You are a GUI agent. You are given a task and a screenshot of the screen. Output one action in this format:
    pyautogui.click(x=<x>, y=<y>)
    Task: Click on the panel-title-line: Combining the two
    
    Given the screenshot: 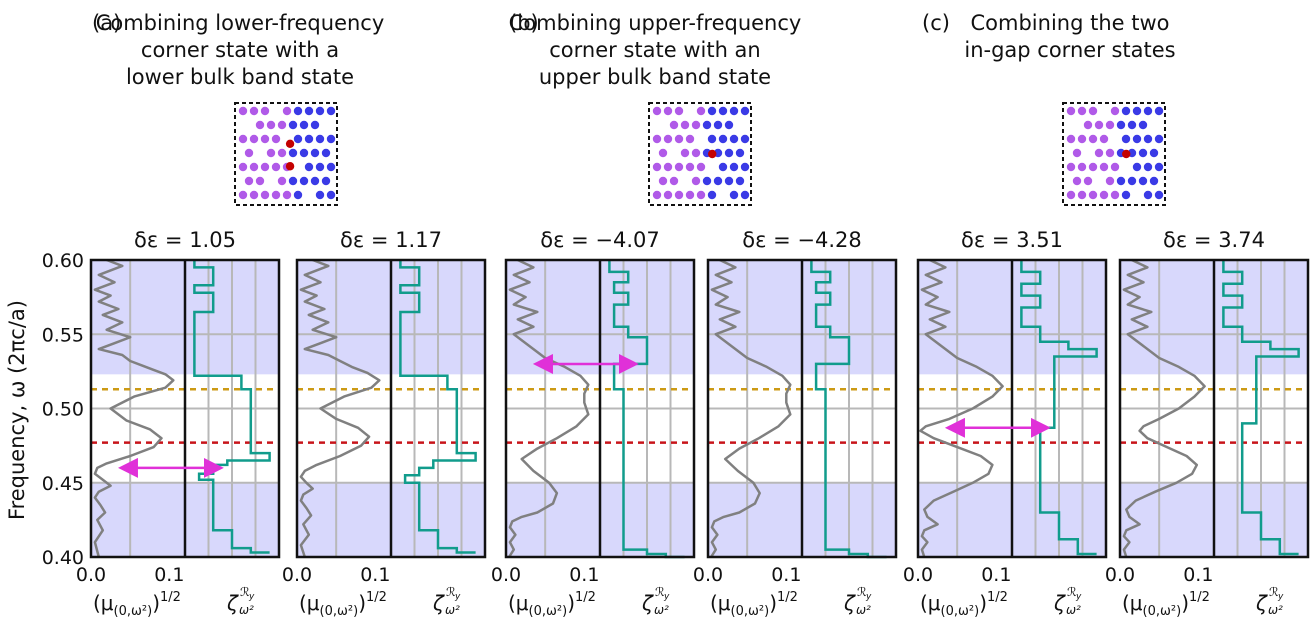 What is the action you would take?
    pyautogui.click(x=1070, y=23)
    